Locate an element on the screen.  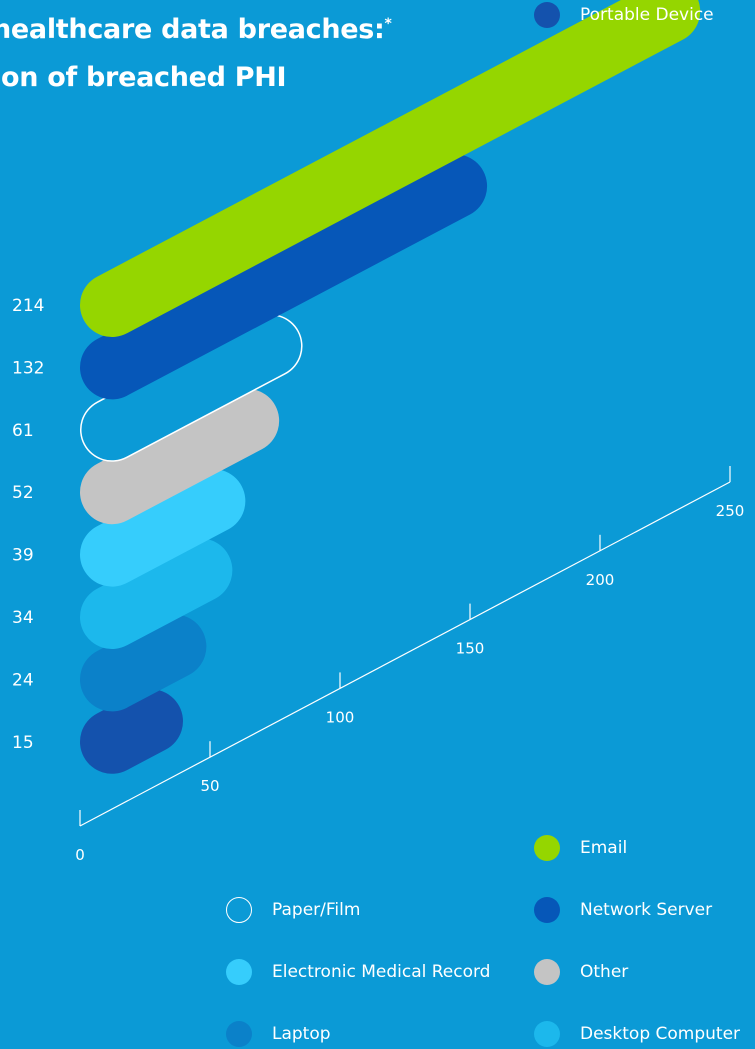
bar-other is located at coordinates (180, 456).